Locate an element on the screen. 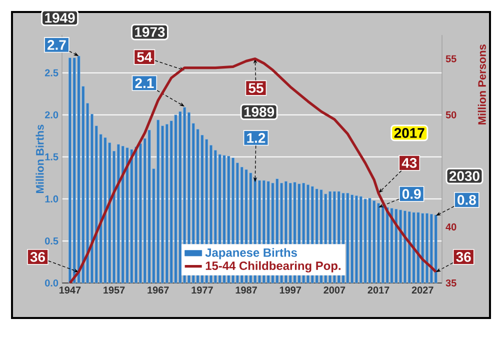 This screenshot has width=498, height=339. bar is located at coordinates (356, 239).